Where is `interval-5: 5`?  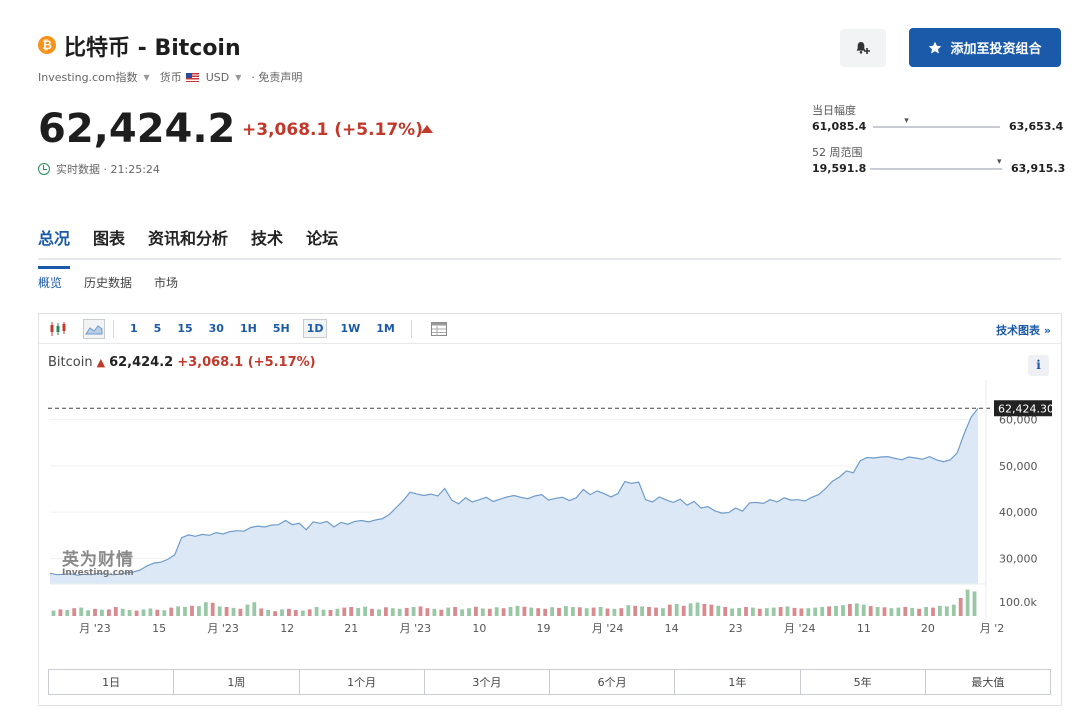 interval-5: 5 is located at coordinates (157, 328).